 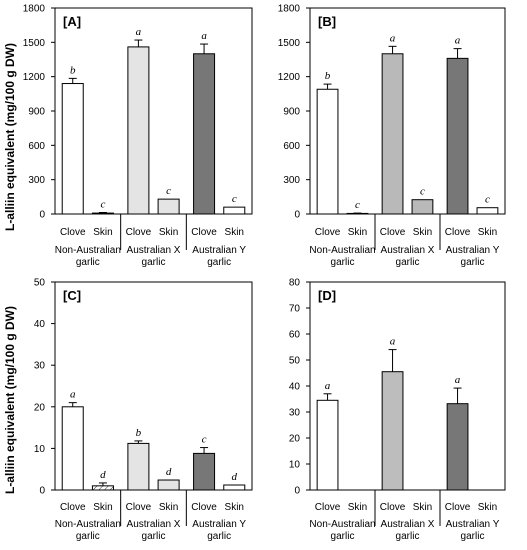 I want to click on y-tick-label: 60, so click(x=295, y=335).